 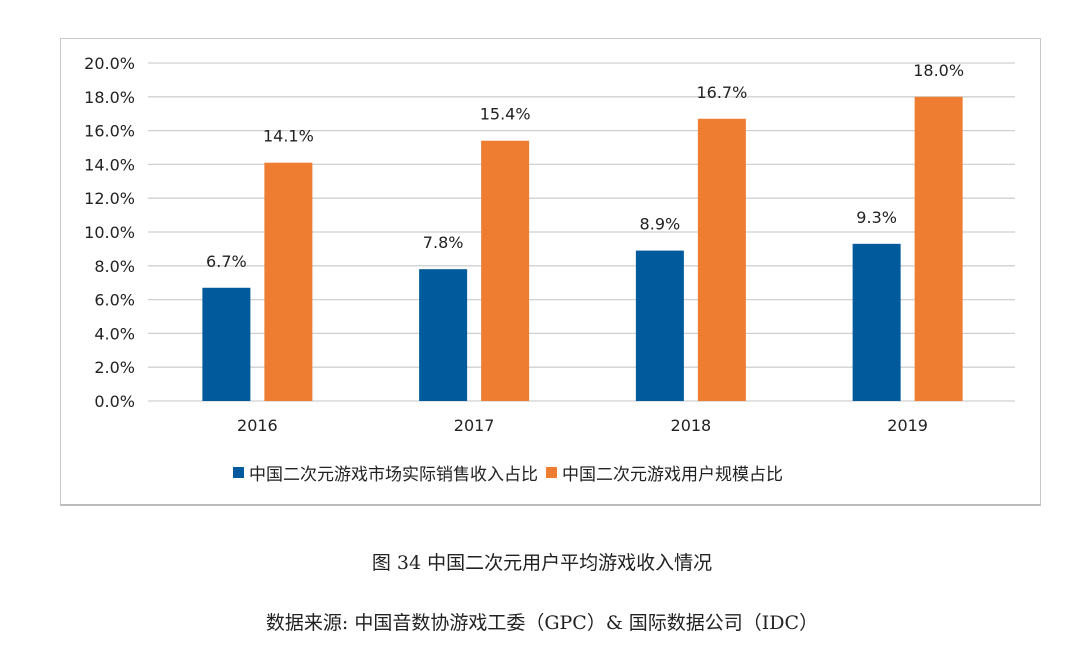 I want to click on y-tick-label: 8.0%, so click(x=114, y=266).